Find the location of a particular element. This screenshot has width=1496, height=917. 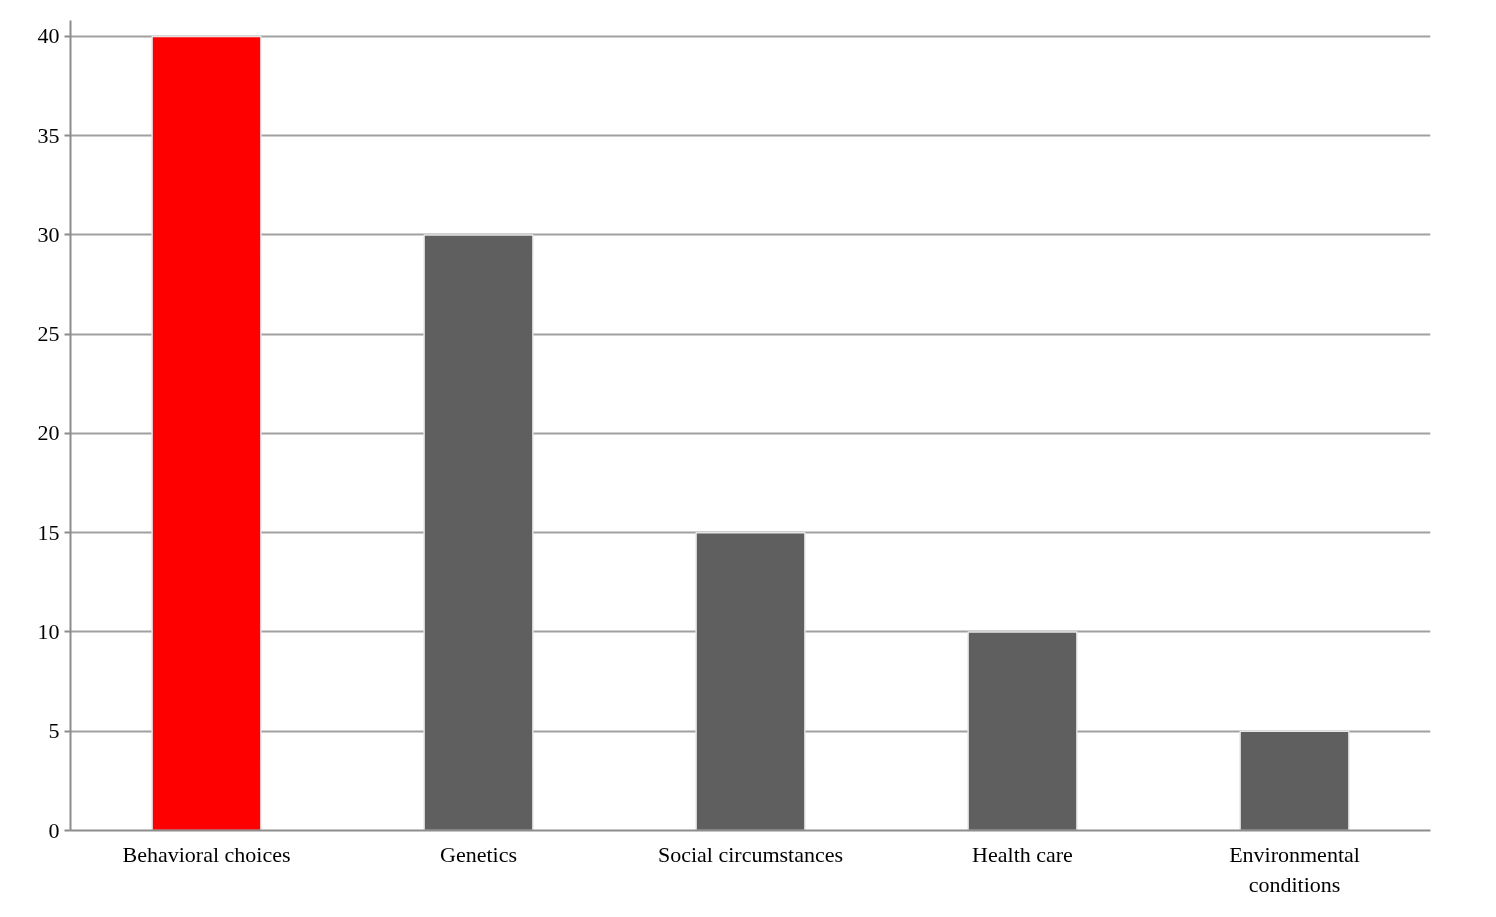

y-tick-label: 5 is located at coordinates (54, 731).